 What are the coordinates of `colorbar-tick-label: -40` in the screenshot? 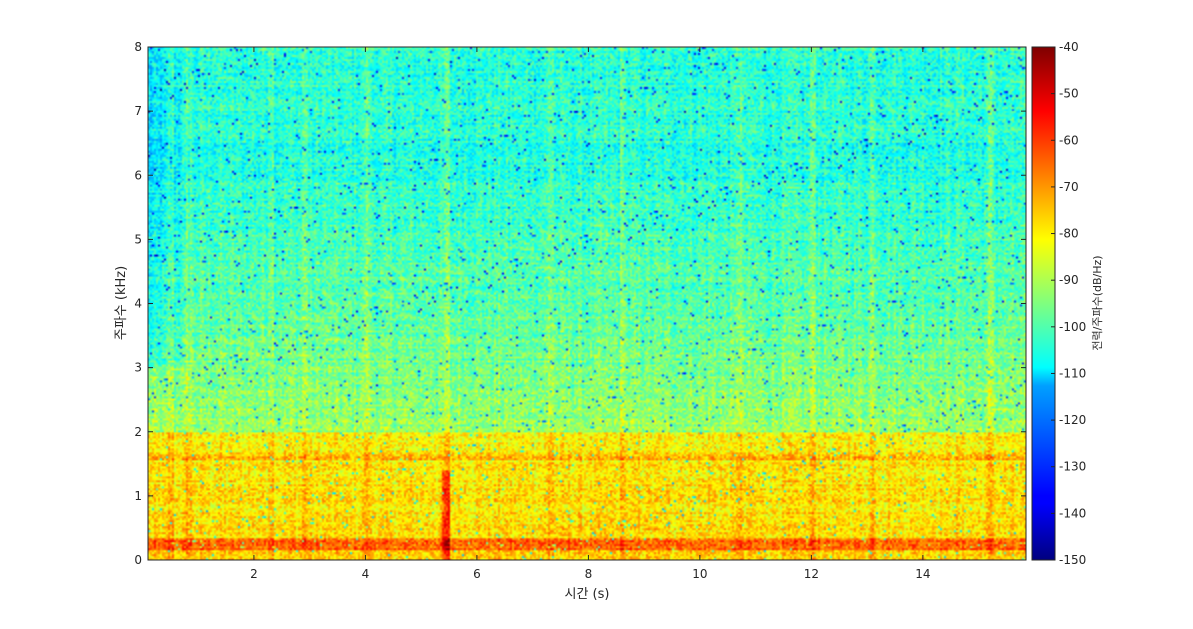 It's located at (1069, 47).